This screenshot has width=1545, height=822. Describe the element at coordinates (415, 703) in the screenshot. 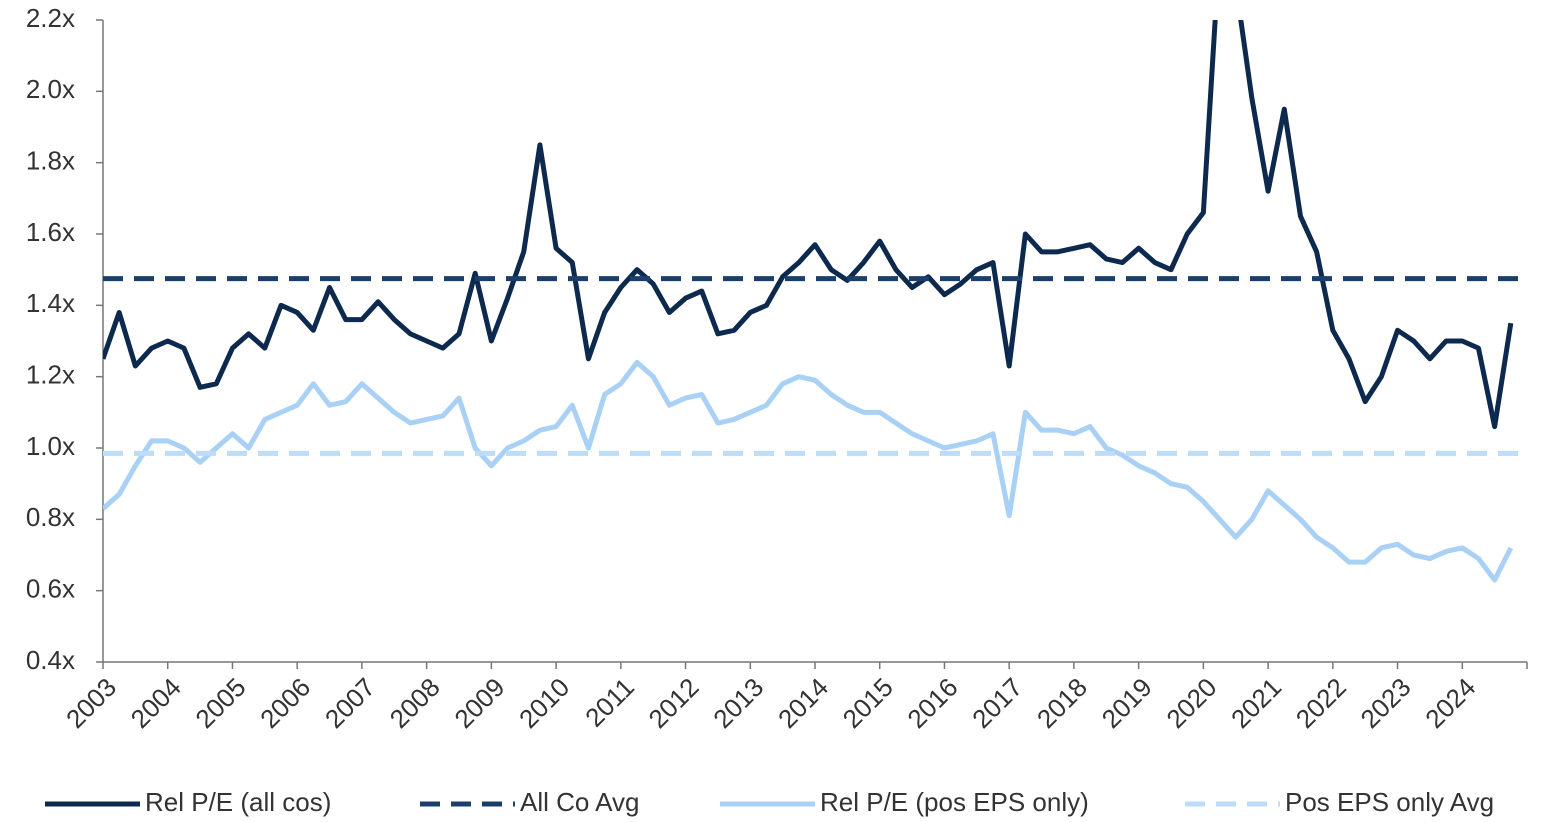

I see `x-tick-label: 2008` at that location.